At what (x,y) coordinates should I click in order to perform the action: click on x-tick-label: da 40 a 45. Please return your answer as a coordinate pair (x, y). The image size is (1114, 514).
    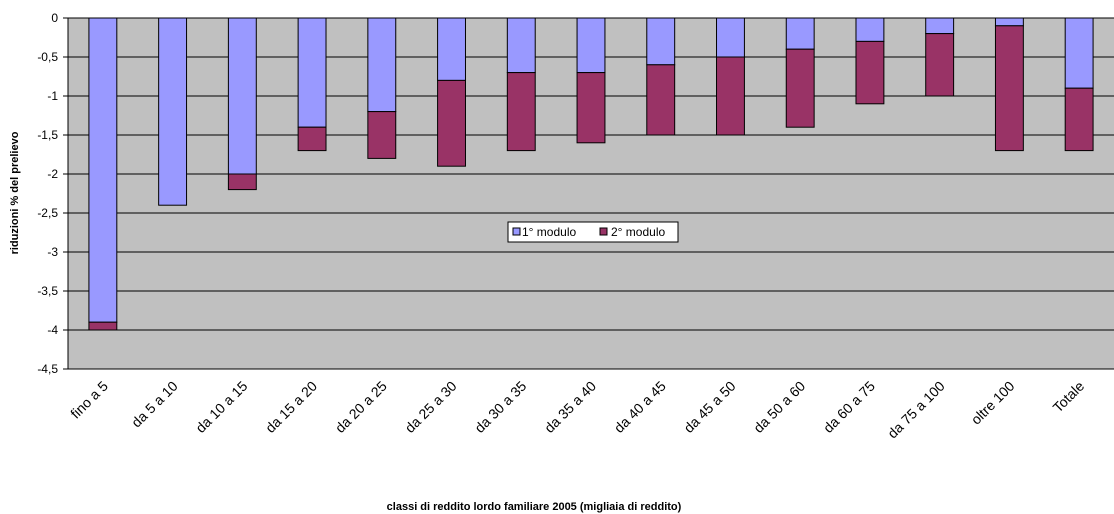
    Looking at the image, I should click on (640, 407).